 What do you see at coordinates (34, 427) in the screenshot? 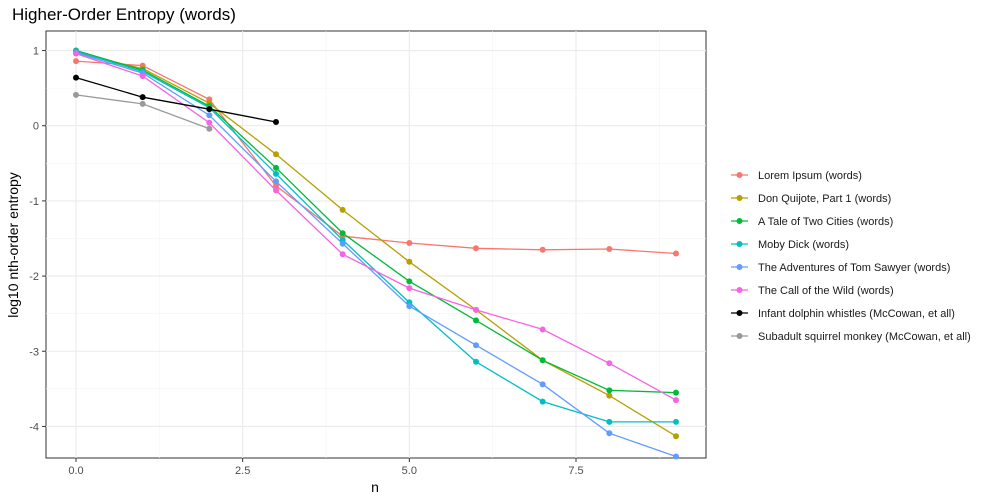
I see `y-tick-label: -4` at bounding box center [34, 427].